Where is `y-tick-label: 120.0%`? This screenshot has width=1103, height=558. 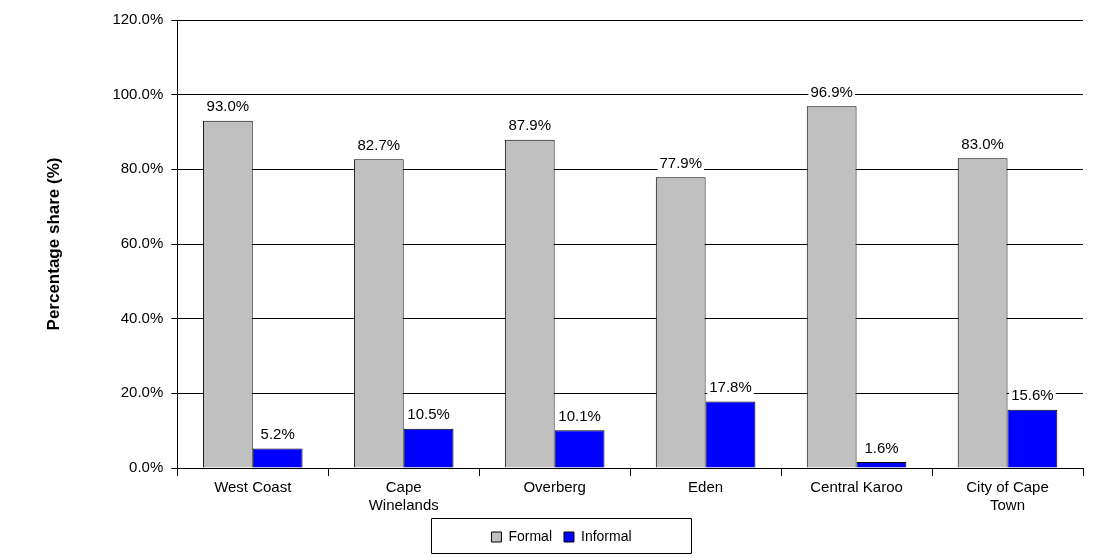 y-tick-label: 120.0% is located at coordinates (138, 19).